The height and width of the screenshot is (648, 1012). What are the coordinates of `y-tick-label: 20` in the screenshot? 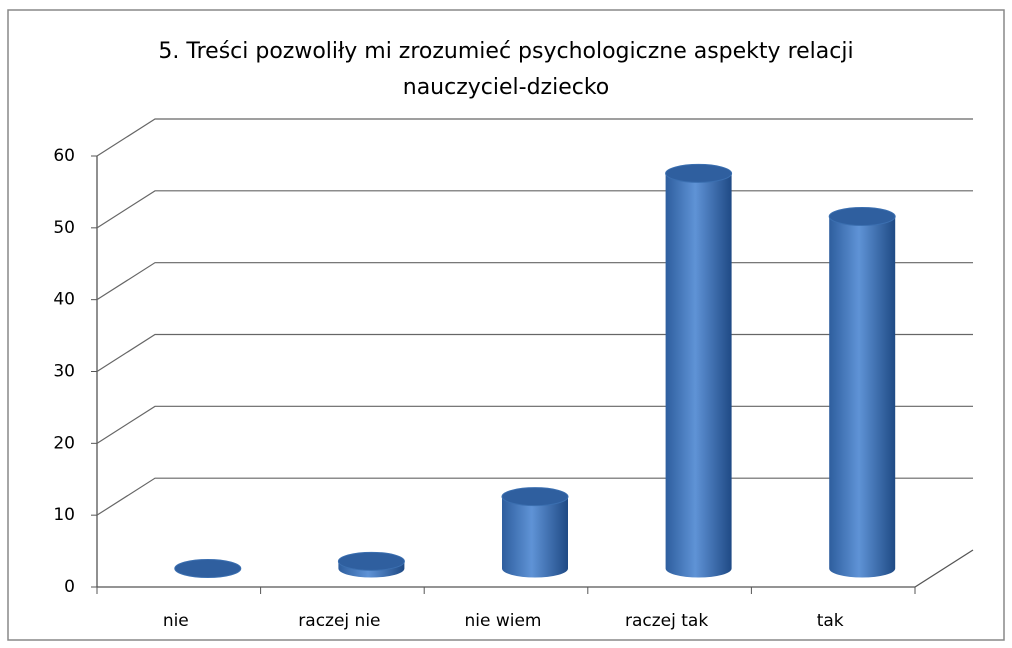 It's located at (64, 443).